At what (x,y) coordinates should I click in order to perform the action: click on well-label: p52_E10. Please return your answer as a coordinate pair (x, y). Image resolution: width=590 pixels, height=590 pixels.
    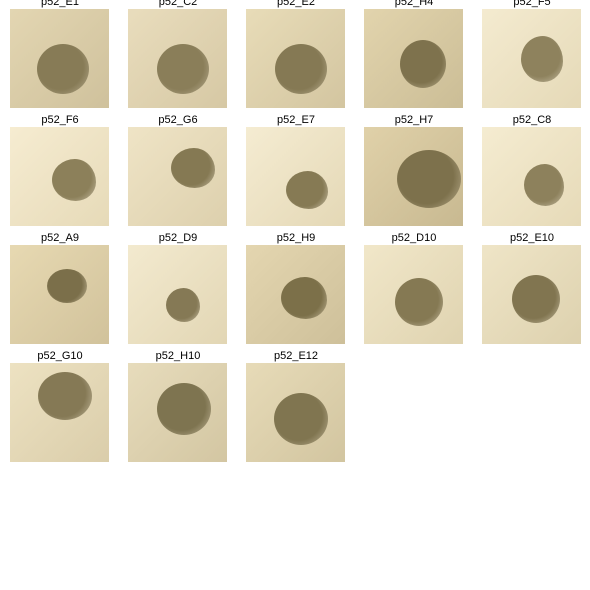
    Looking at the image, I should click on (532, 238).